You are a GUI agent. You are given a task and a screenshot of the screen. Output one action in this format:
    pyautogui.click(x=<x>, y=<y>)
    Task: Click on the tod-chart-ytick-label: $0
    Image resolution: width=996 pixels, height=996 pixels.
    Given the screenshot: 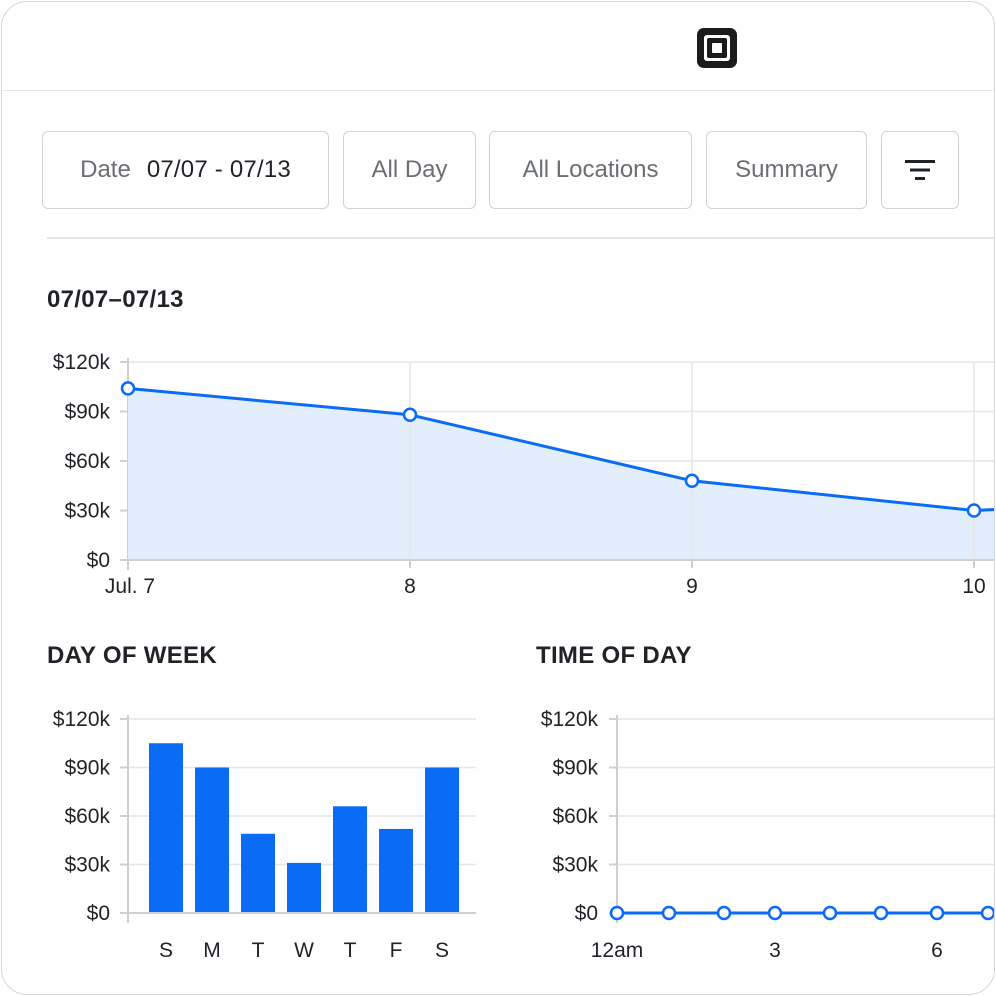 What is the action you would take?
    pyautogui.click(x=586, y=913)
    